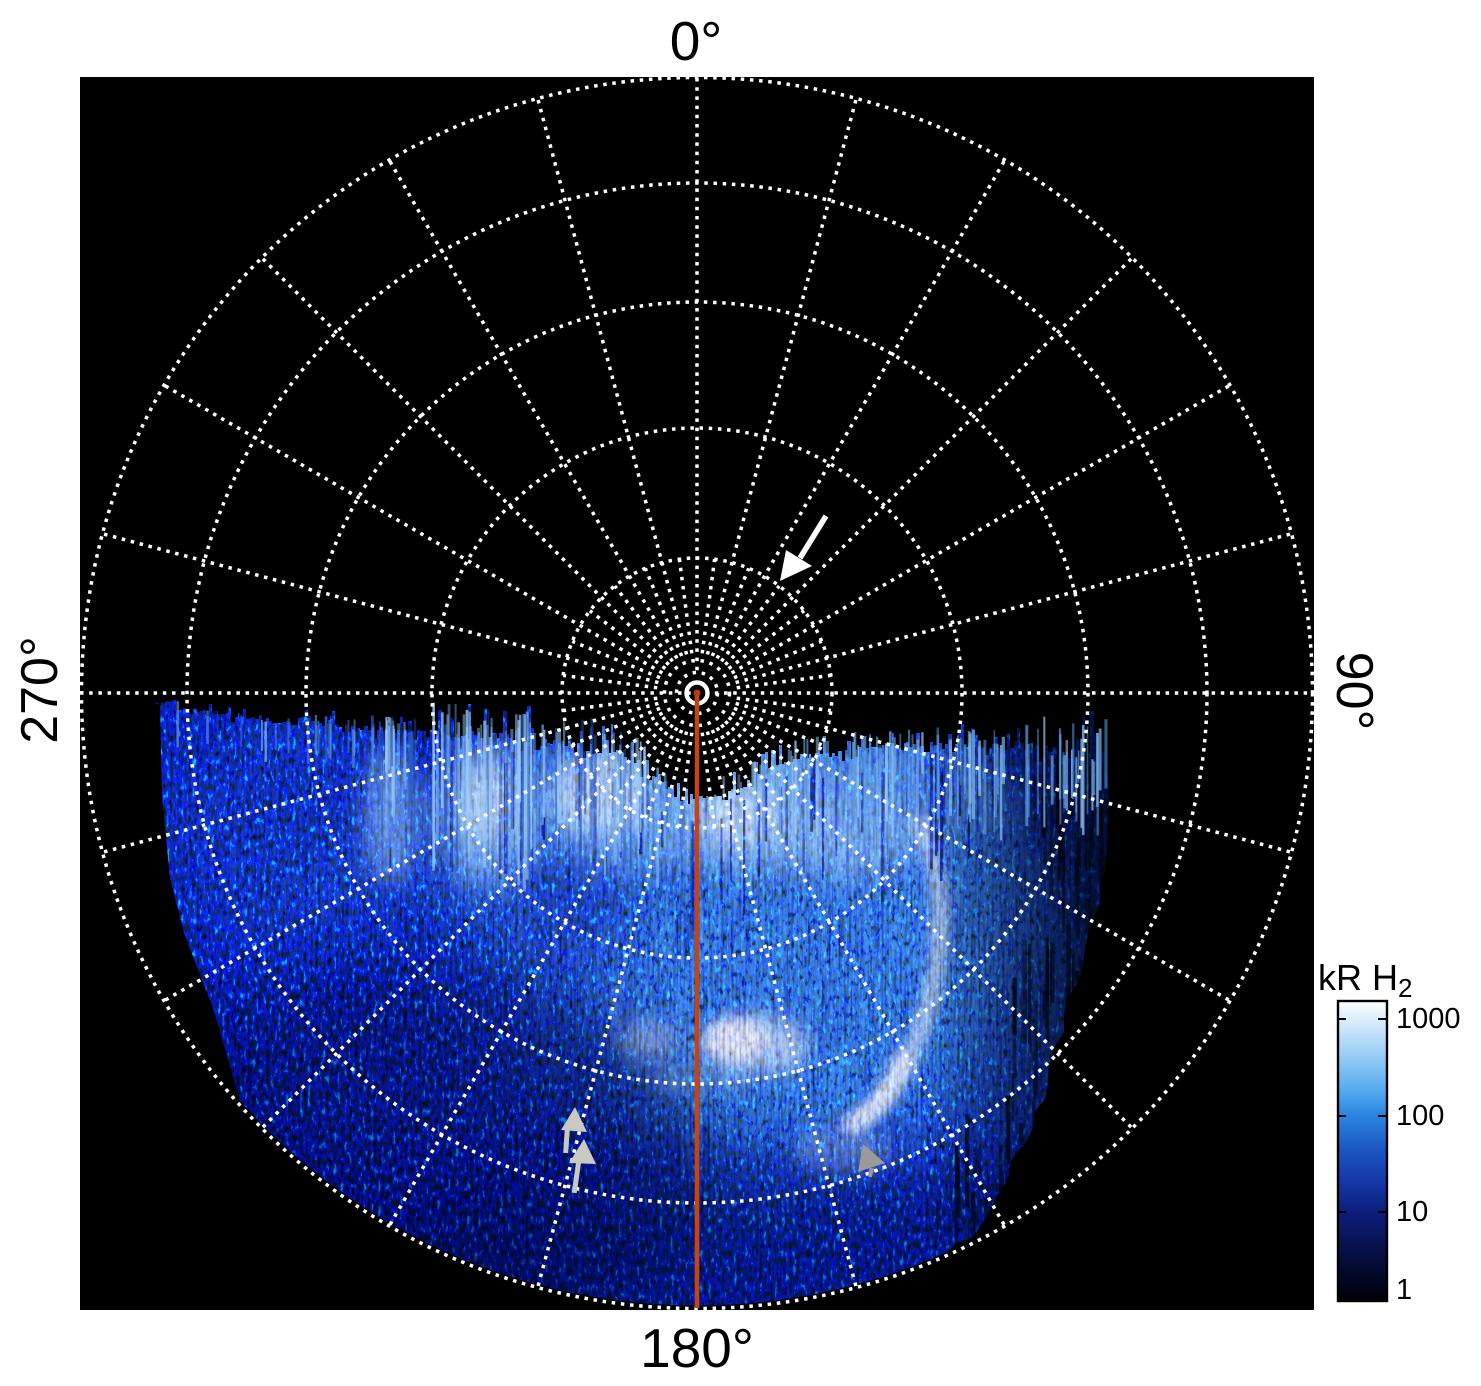 This screenshot has width=1481, height=1386. Describe the element at coordinates (40, 690) in the screenshot. I see `svg-text: 270°` at that location.